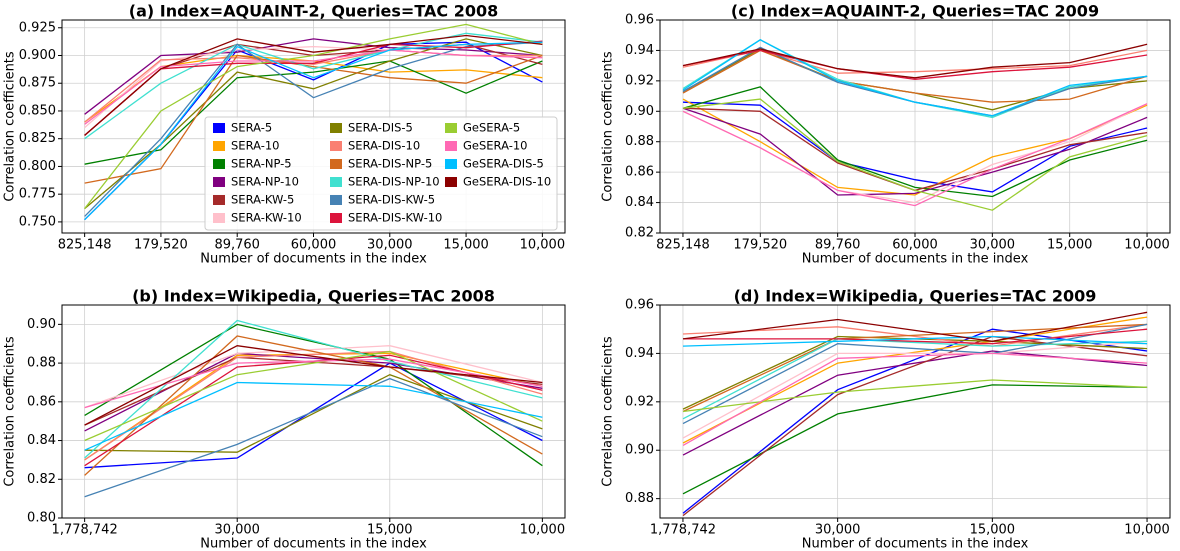 This screenshot has height=551, width=1180. What do you see at coordinates (395, 218) in the screenshot?
I see `legend-label: SERA-DIS-KW-10` at bounding box center [395, 218].